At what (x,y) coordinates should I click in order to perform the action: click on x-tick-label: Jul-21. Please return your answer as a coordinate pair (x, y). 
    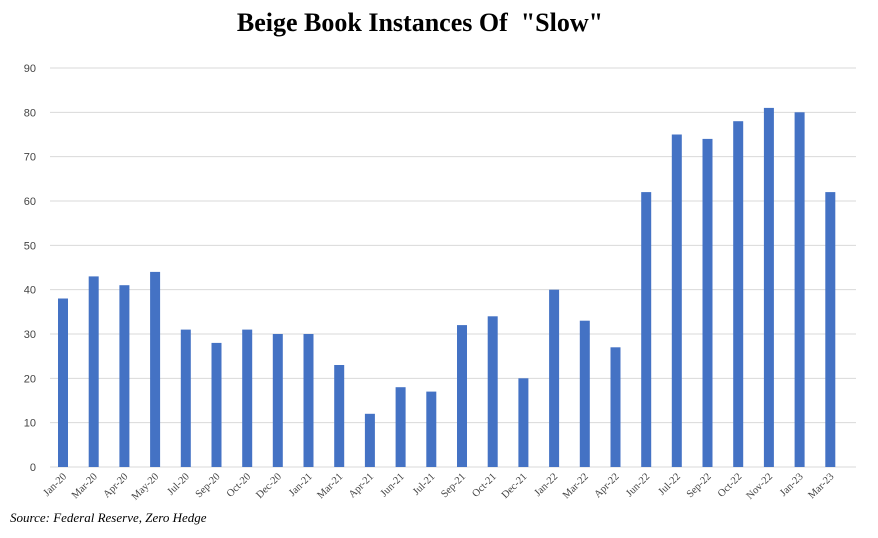
    Looking at the image, I should click on (424, 484).